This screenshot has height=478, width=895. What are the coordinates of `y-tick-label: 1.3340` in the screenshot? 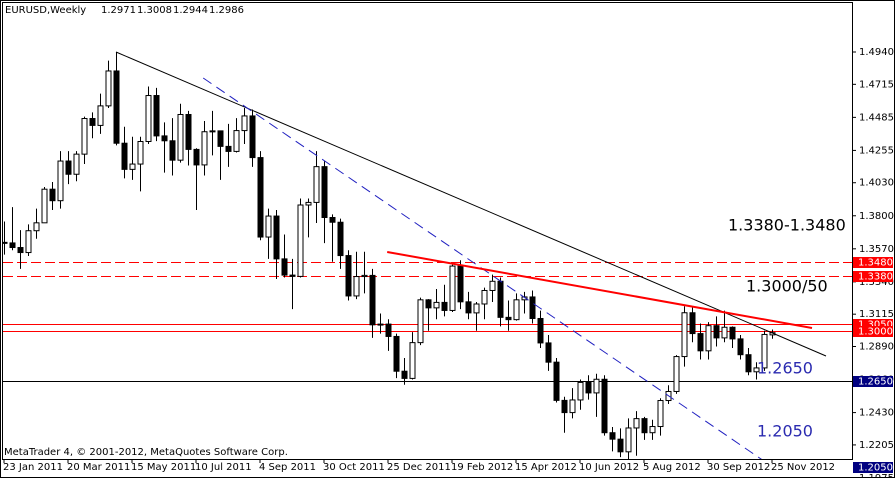 It's located at (876, 282).